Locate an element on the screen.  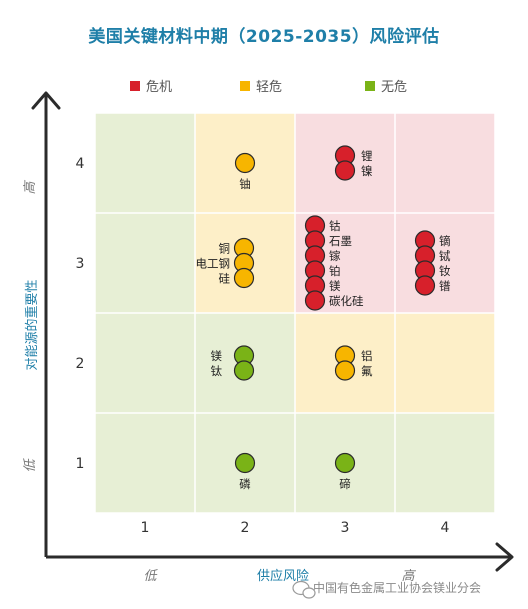
point-label: 石墨 is located at coordinates (340, 241).